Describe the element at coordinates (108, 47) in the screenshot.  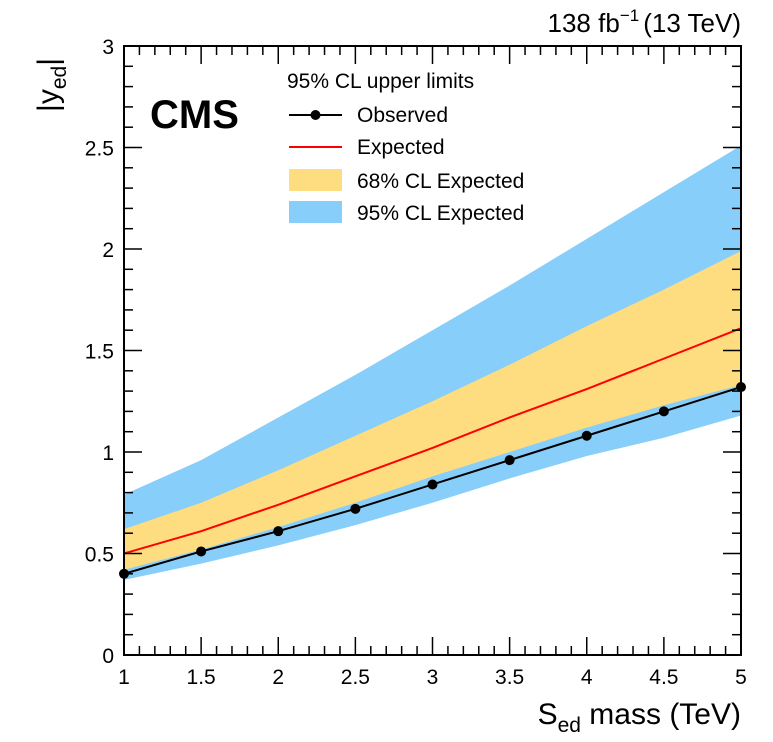
I see `y-tick-label: 3` at that location.